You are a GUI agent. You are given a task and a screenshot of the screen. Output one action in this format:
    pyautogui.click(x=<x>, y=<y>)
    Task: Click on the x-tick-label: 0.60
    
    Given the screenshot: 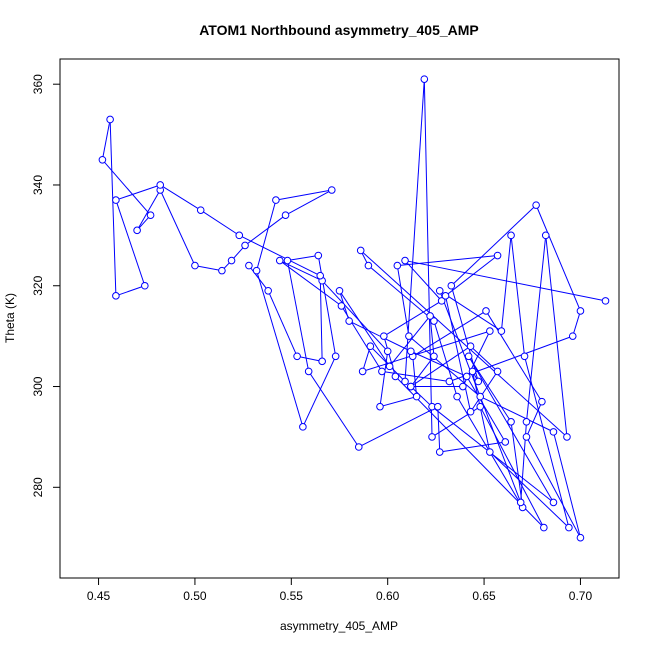 What is the action you would take?
    pyautogui.click(x=388, y=596)
    